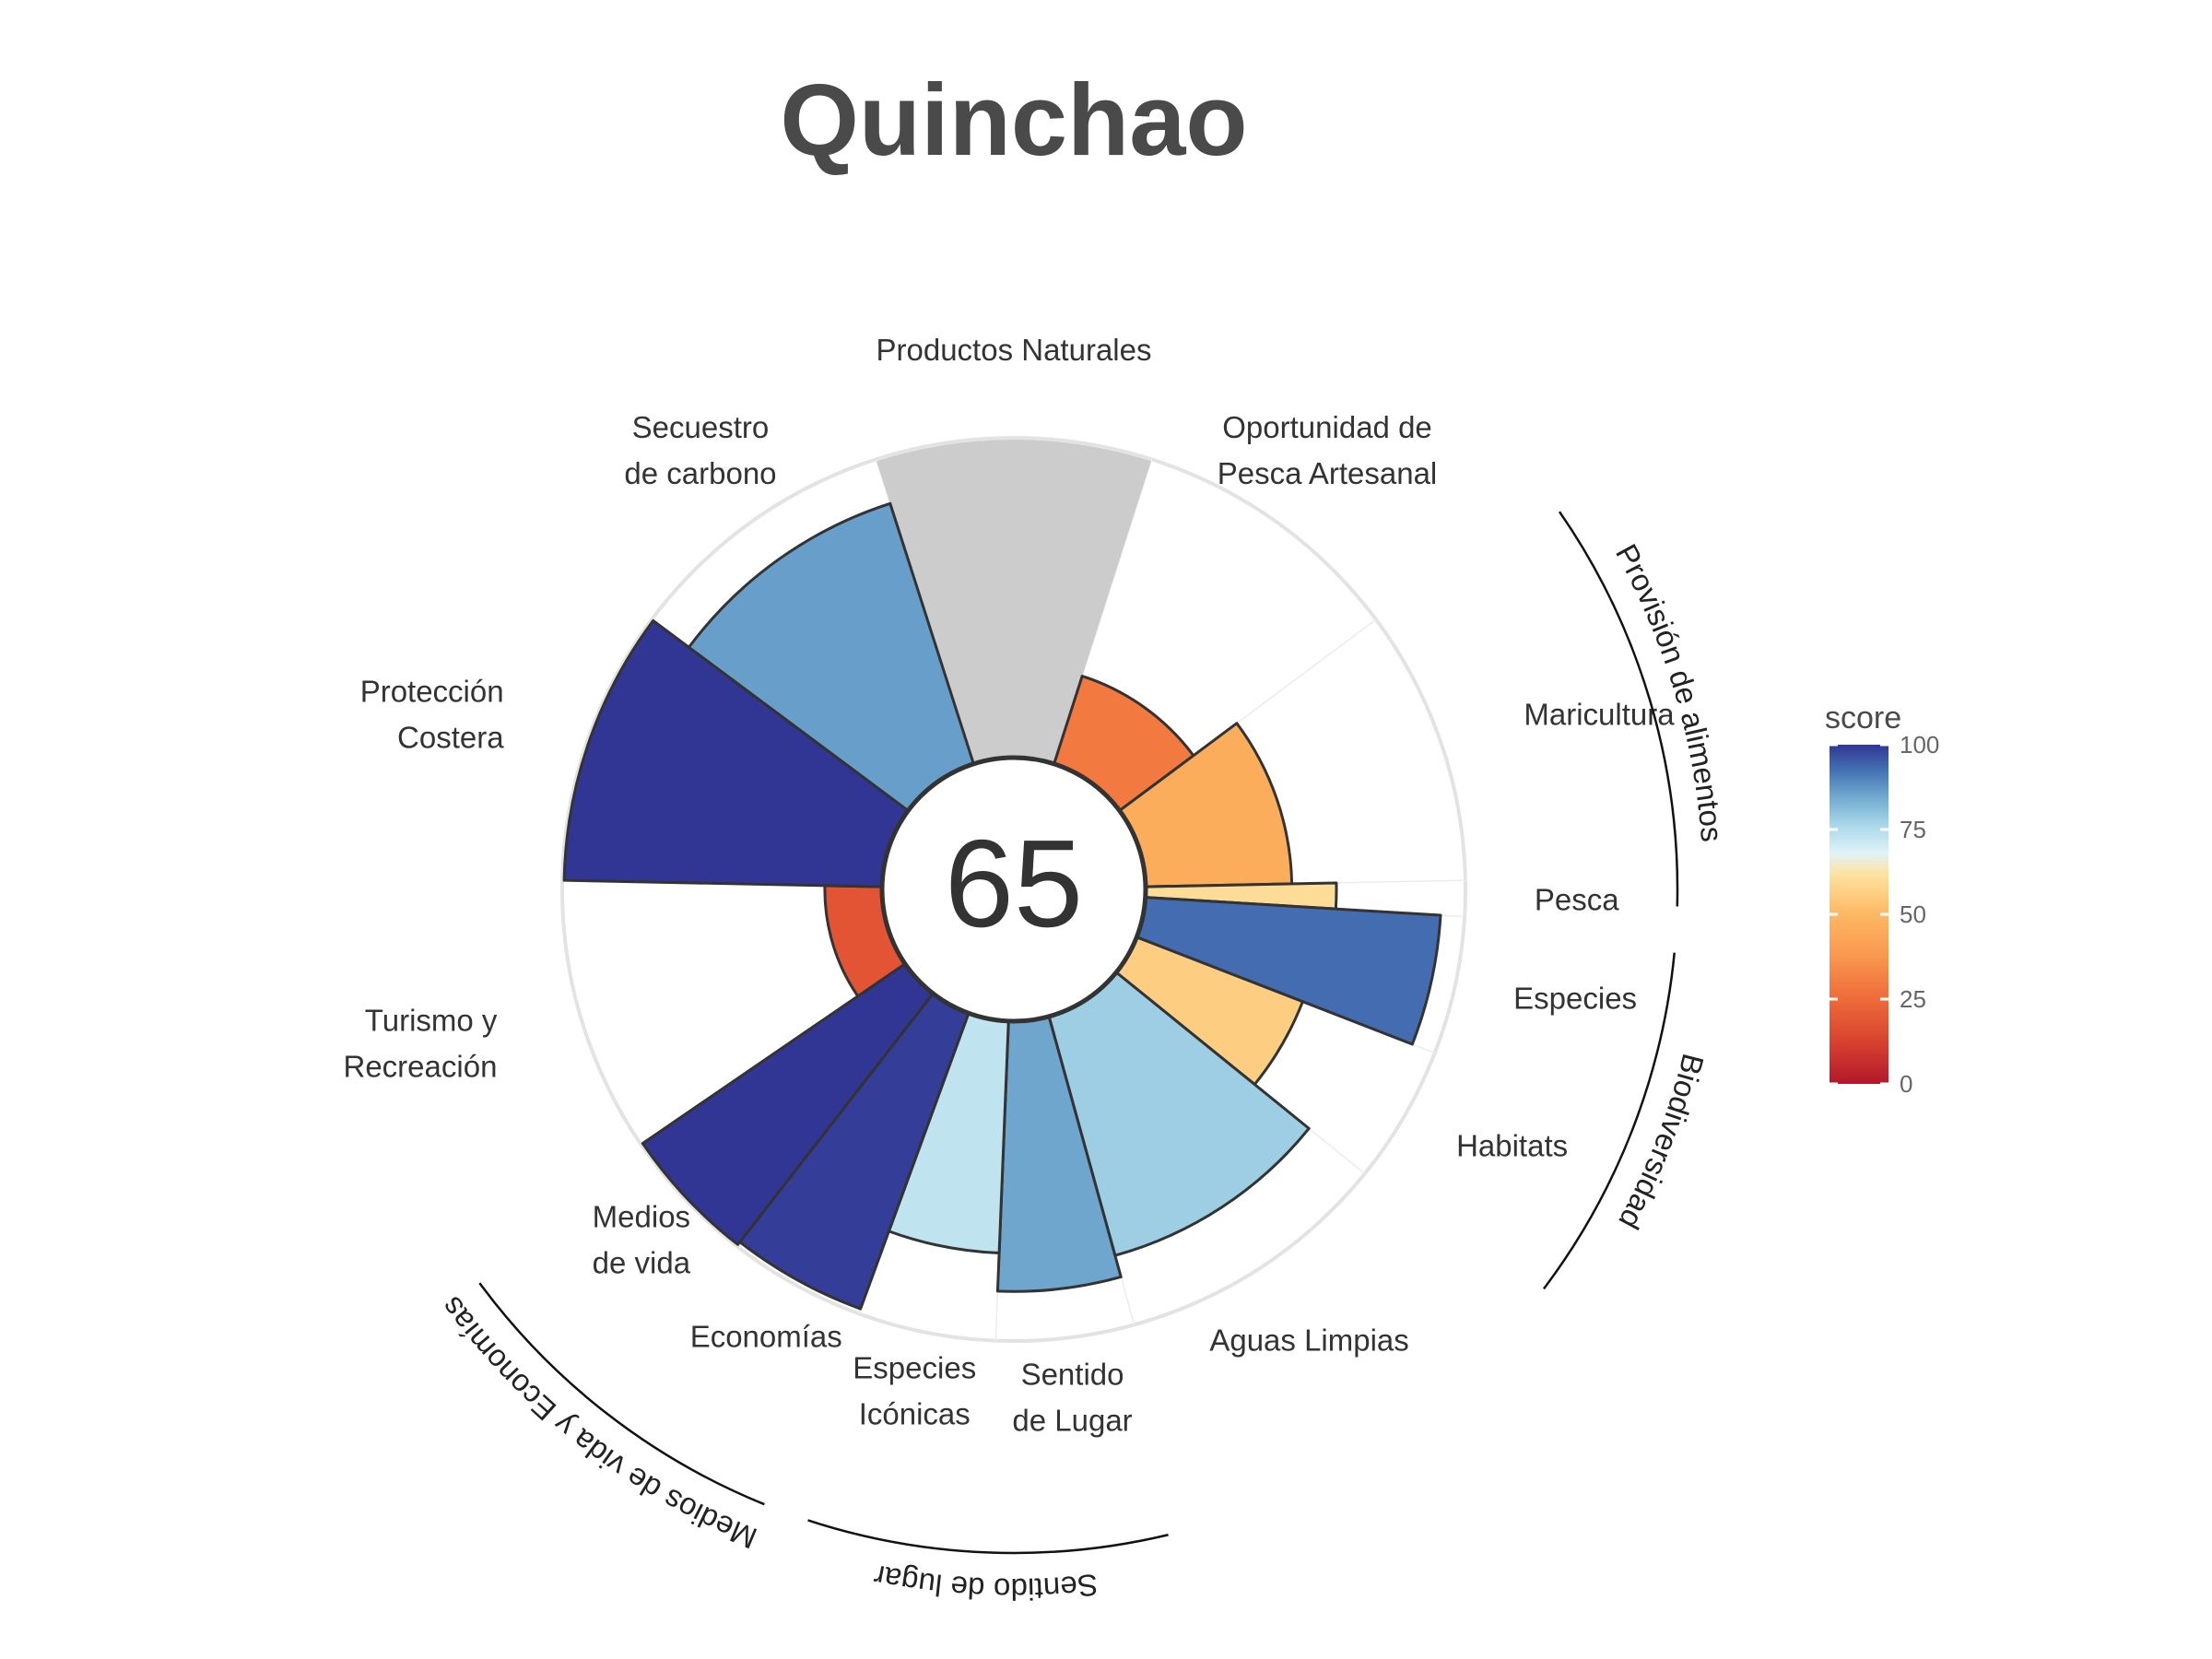 The image size is (2212, 1659). I want to click on petal-productos-naturales, so click(1014, 602).